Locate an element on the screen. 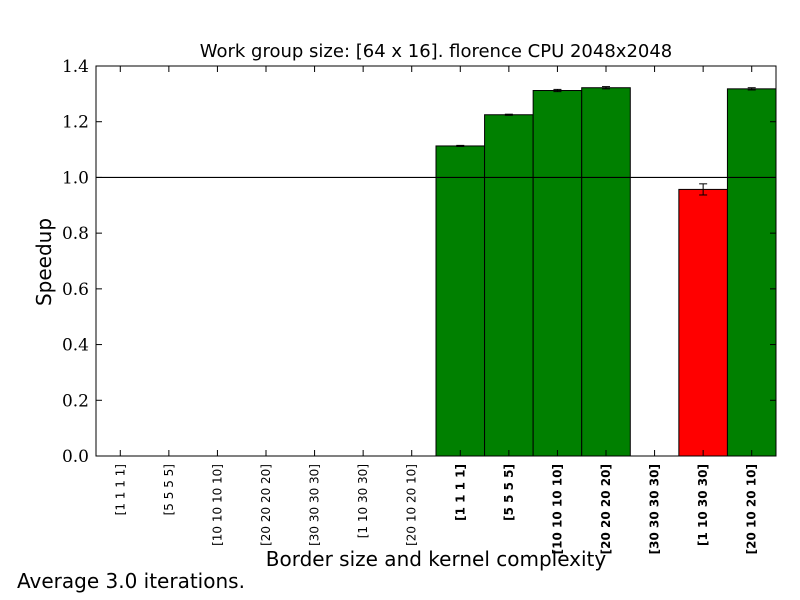  x-axis-label: Border size and kernel complexity is located at coordinates (436, 559).